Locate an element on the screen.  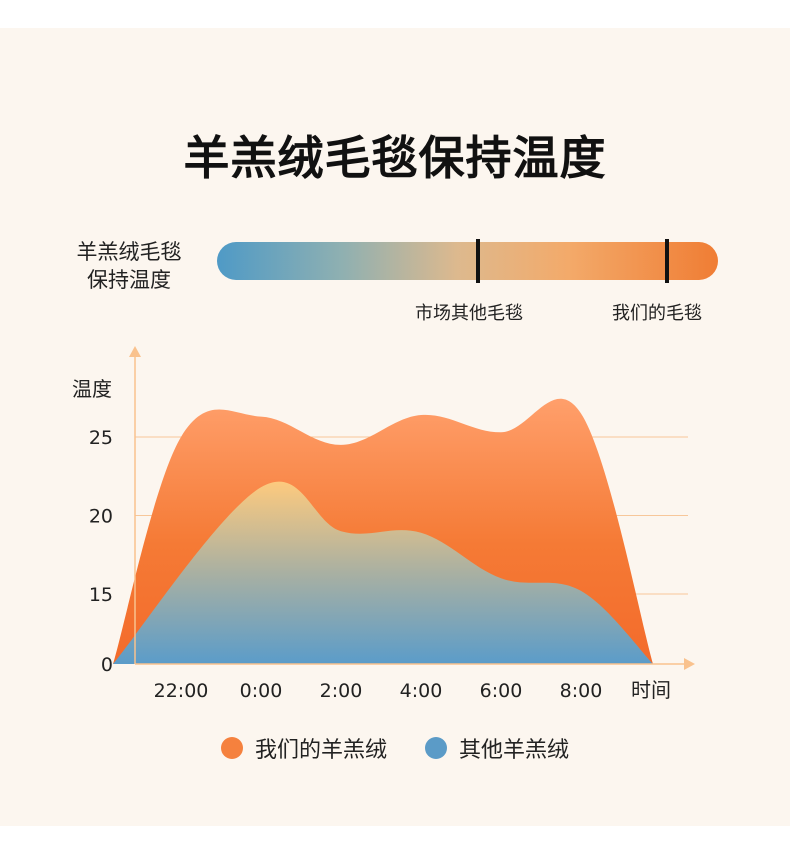
page-title: 羊羔绒毛毯保持温度 is located at coordinates (395, 158).